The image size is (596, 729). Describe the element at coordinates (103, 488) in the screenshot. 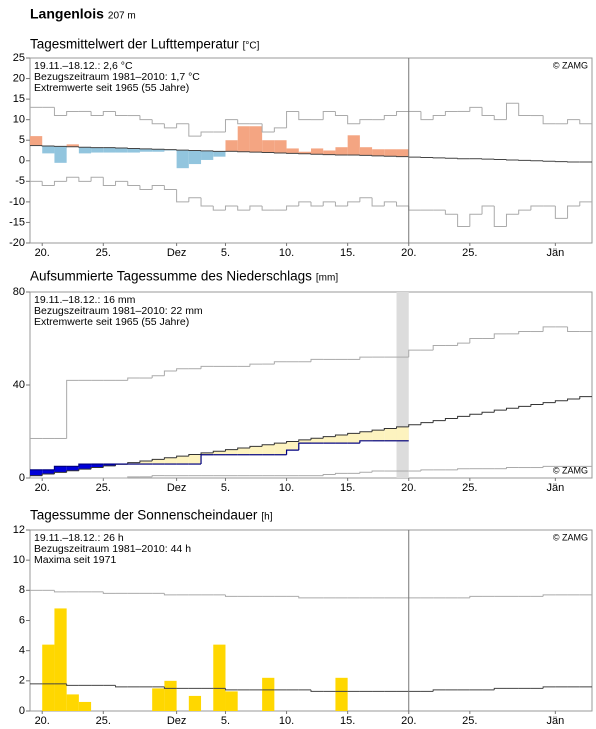

I see `x-tick-label: 25.` at that location.